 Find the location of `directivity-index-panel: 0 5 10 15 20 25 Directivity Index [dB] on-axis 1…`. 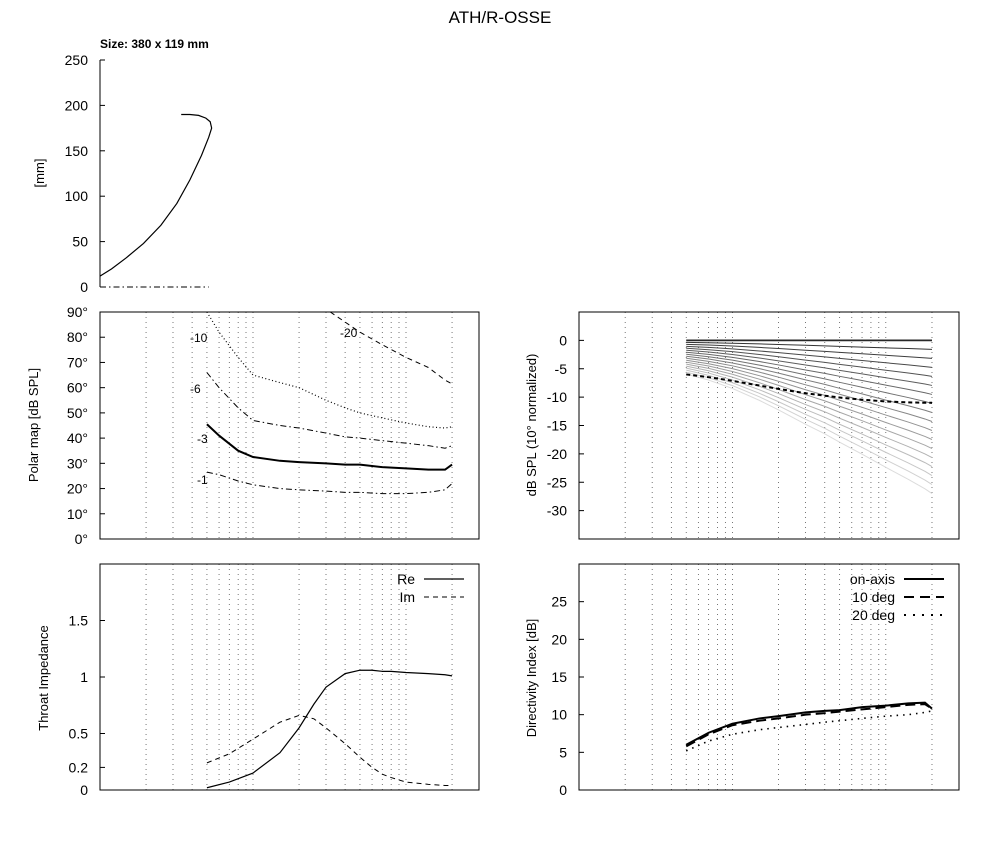

directivity-index-panel: 0 5 10 15 20 25 Directivity Index [dB] on-axis 1… is located at coordinates (742, 680).